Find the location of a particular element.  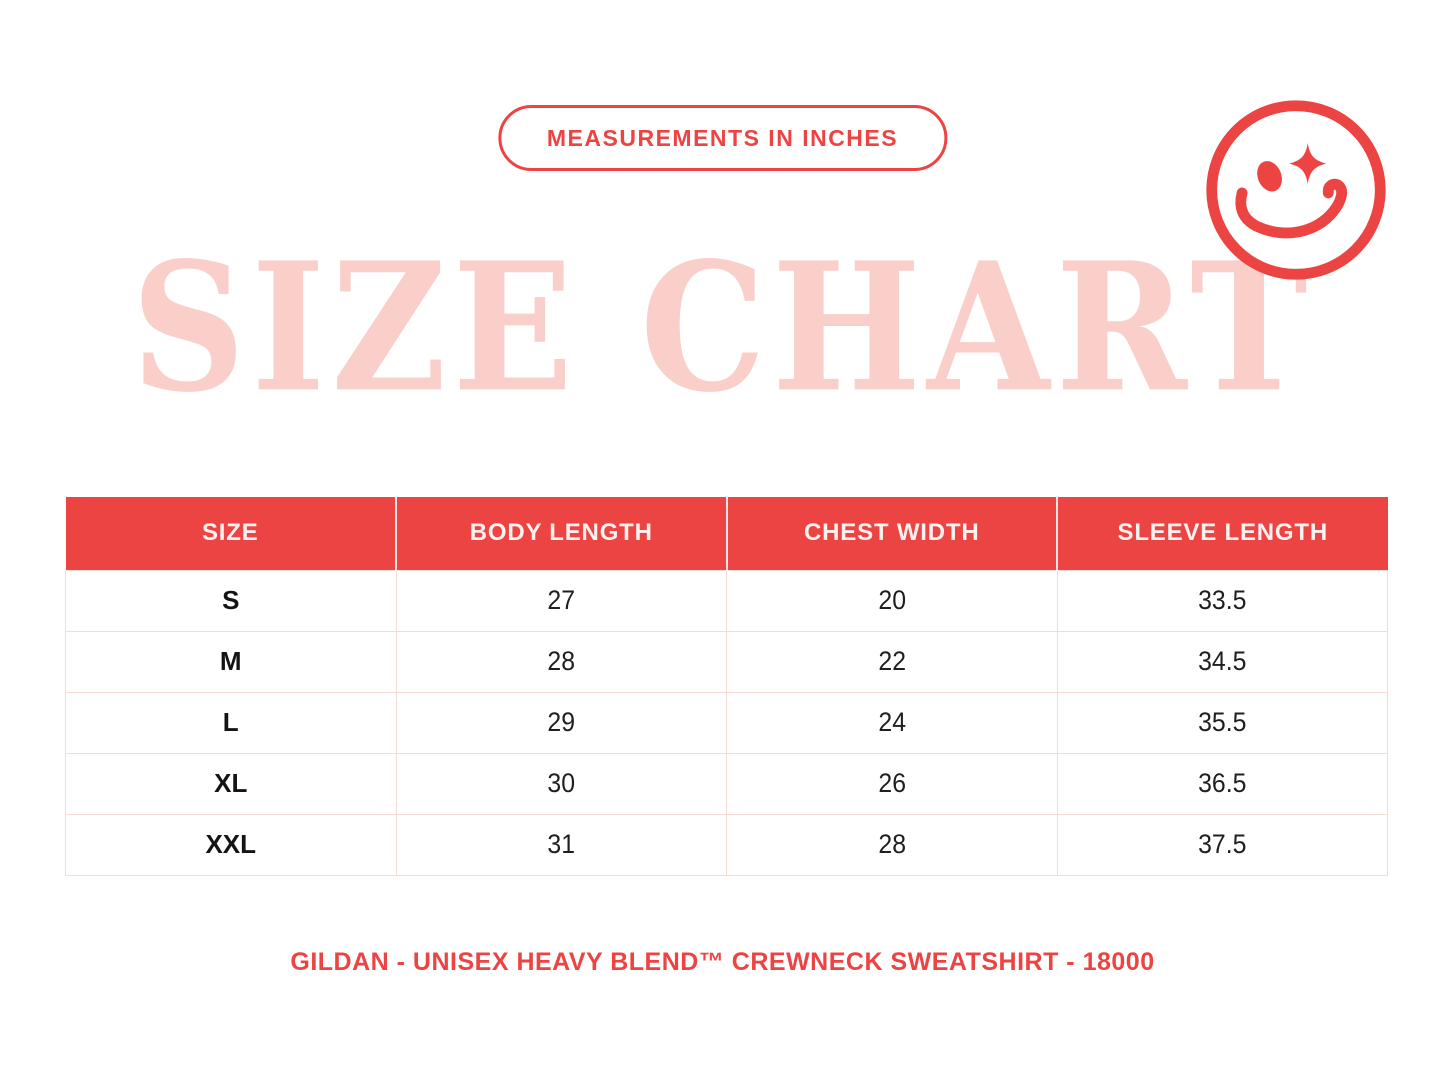

table-row: XL 30 26 36.5 is located at coordinates (726, 783).